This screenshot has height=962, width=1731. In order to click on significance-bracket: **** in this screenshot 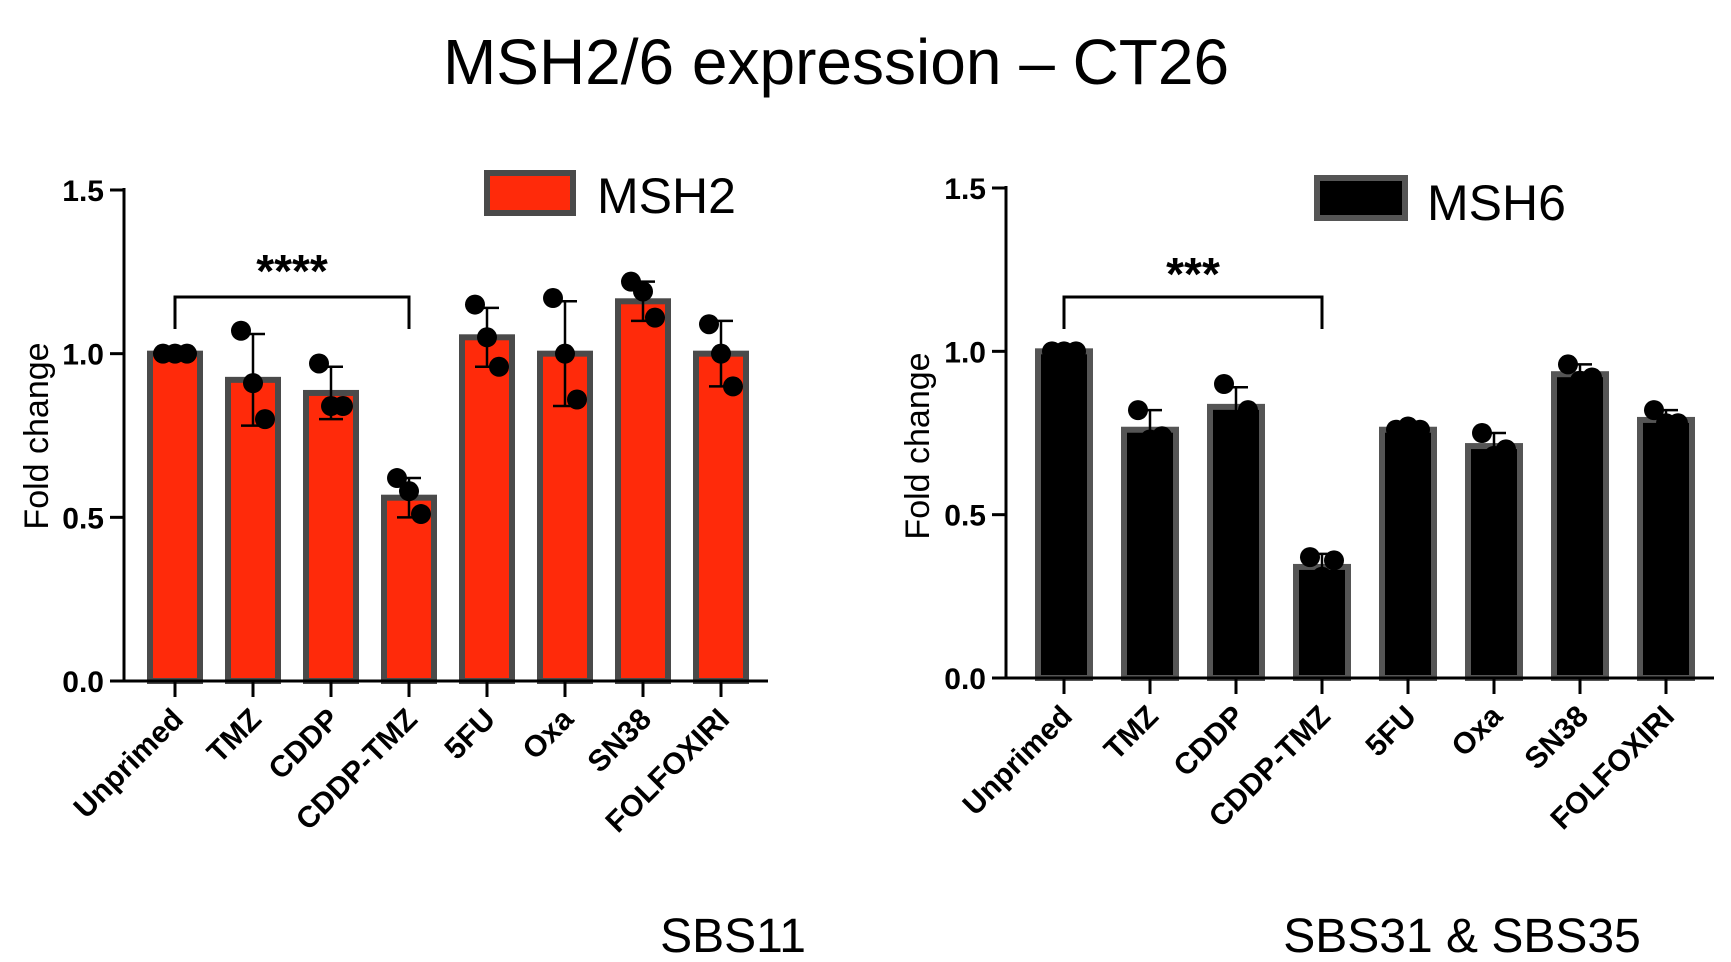, I will do `click(292, 287)`.